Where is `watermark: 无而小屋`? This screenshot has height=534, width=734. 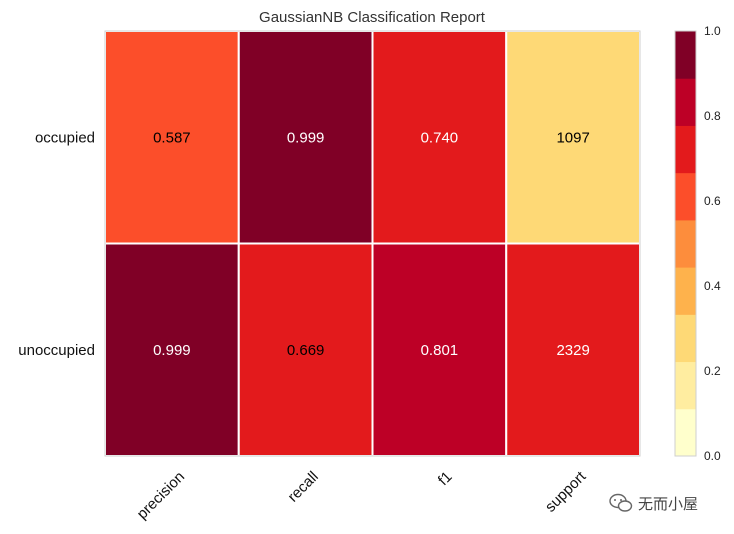 watermark: 无而小屋 is located at coordinates (653, 503).